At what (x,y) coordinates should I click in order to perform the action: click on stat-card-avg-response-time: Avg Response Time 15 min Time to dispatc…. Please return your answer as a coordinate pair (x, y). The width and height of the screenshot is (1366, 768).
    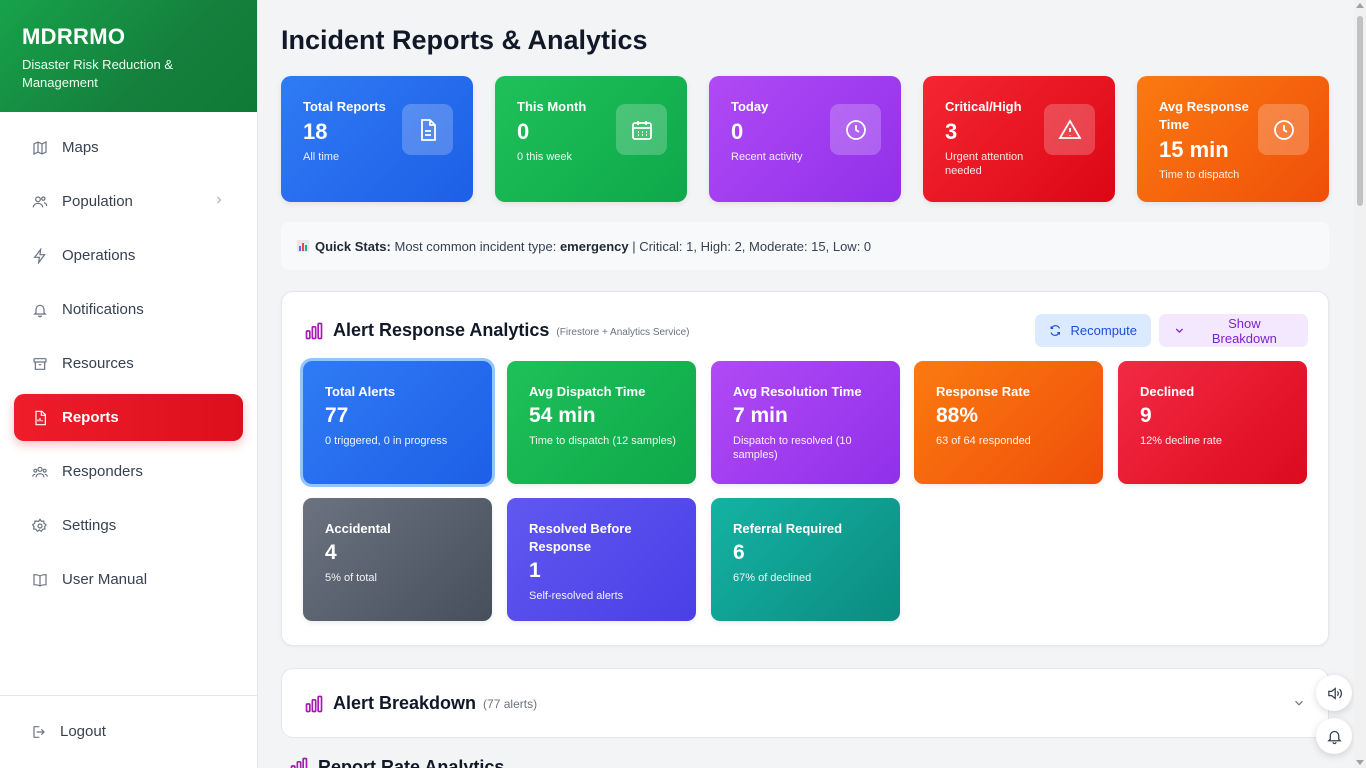
    Looking at the image, I should click on (1233, 139).